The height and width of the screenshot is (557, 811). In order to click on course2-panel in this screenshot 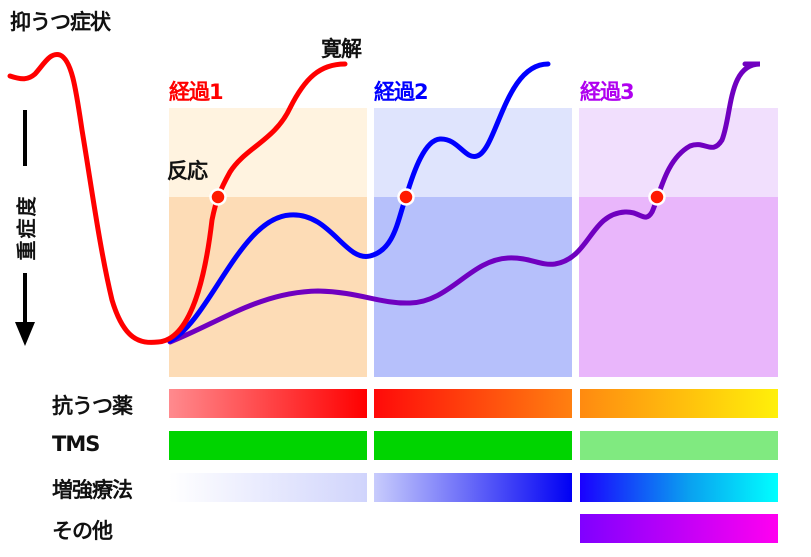, I will do `click(473, 242)`.